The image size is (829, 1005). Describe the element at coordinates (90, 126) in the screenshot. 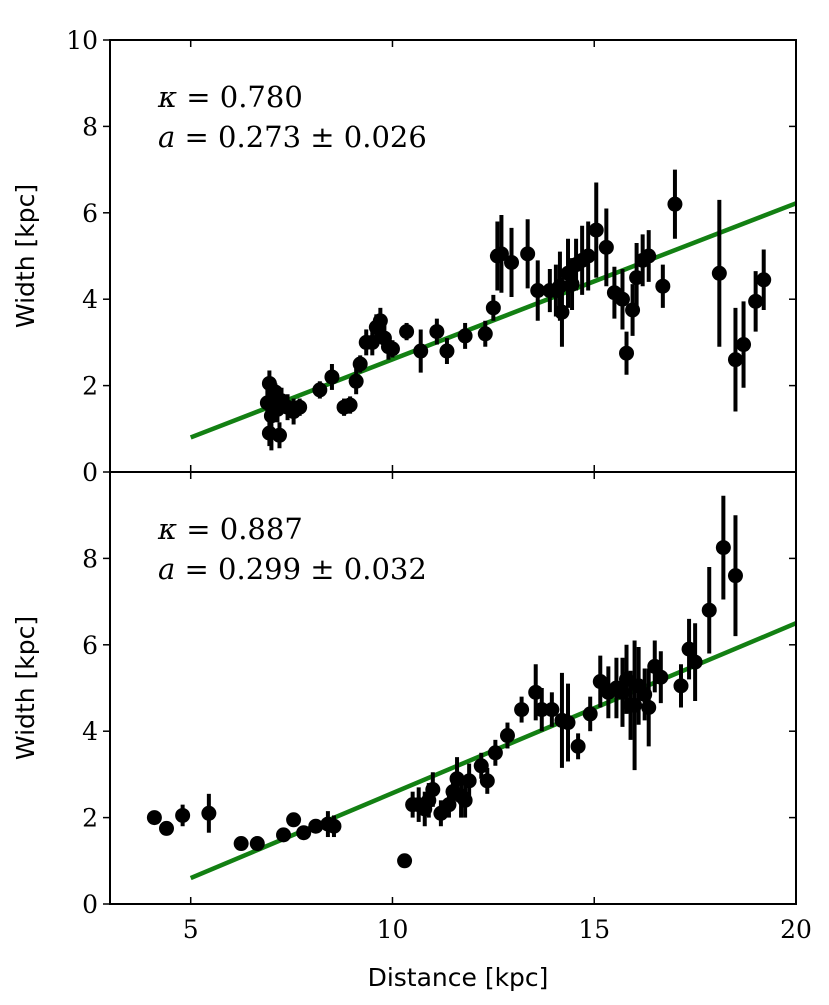

I see `top-y-tick-label: 8` at that location.